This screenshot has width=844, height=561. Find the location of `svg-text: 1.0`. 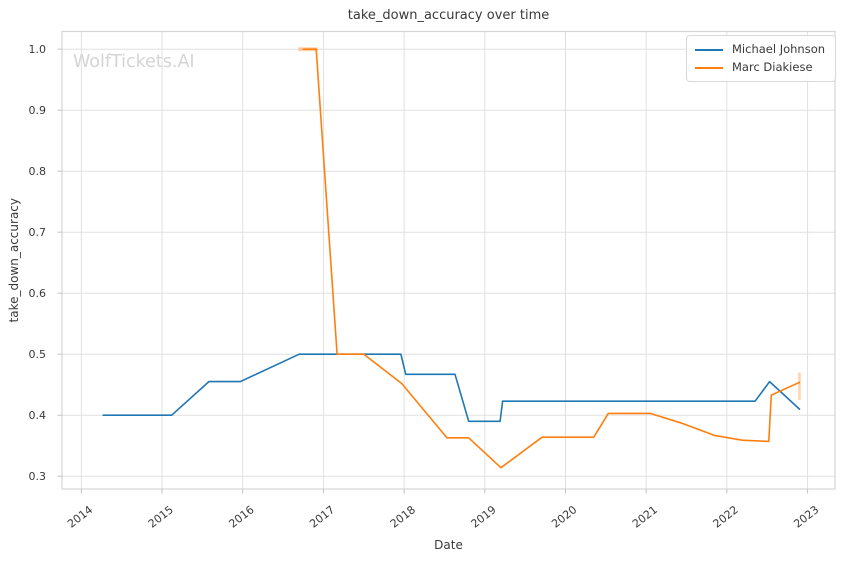

svg-text: 1.0 is located at coordinates (38, 49).